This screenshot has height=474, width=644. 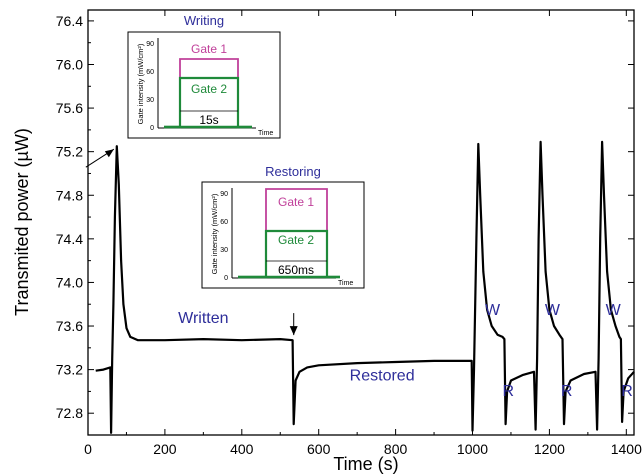 What do you see at coordinates (69, 195) in the screenshot?
I see `y-tick-label: 74.8` at bounding box center [69, 195].